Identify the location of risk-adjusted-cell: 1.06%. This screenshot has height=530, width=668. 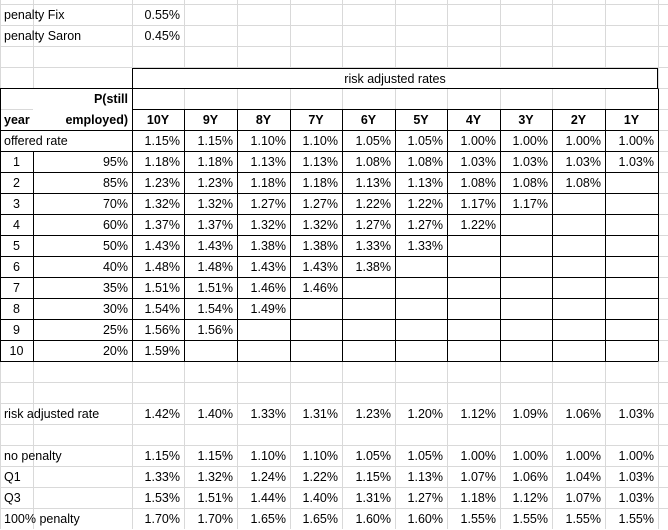
(583, 414).